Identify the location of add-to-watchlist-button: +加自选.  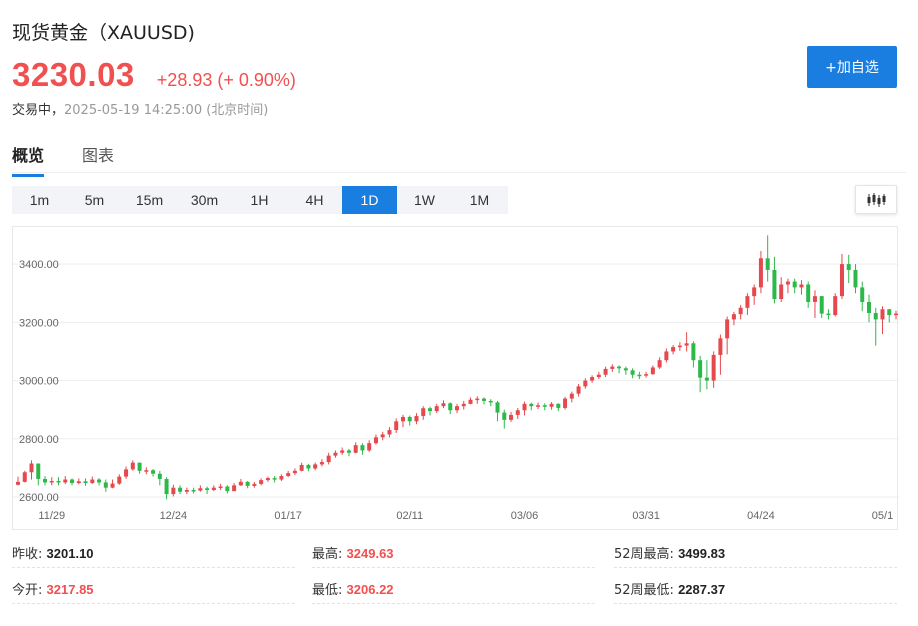
(852, 67).